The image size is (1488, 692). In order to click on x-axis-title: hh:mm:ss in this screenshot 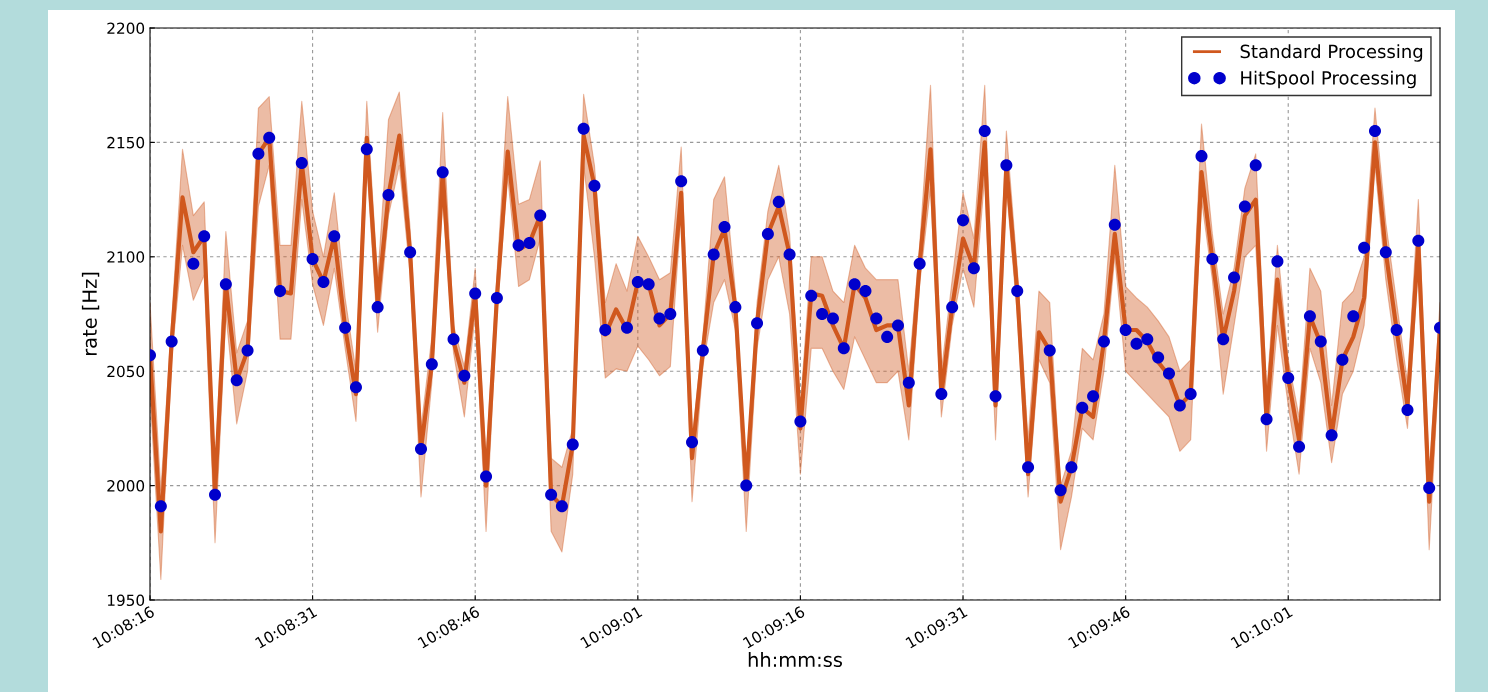, I will do `click(795, 659)`.